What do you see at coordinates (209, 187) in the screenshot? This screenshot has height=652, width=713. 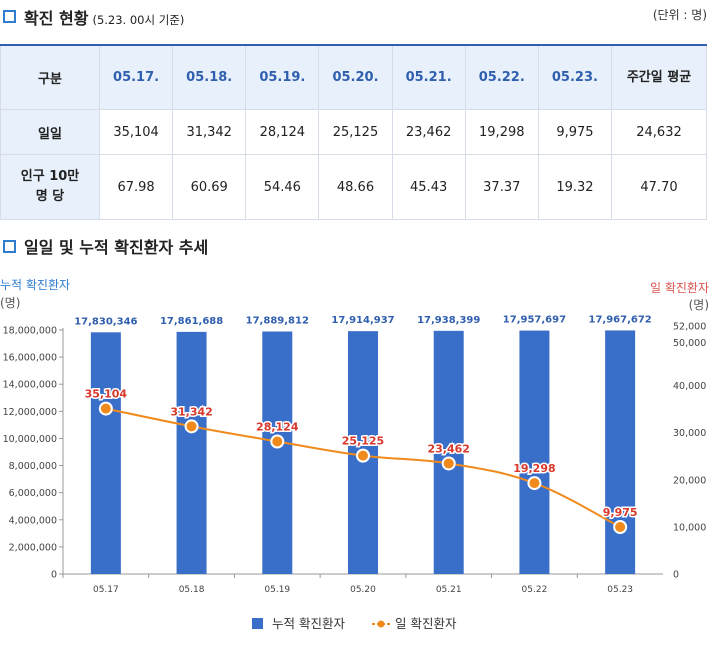 I see `table-cell: 60.69` at bounding box center [209, 187].